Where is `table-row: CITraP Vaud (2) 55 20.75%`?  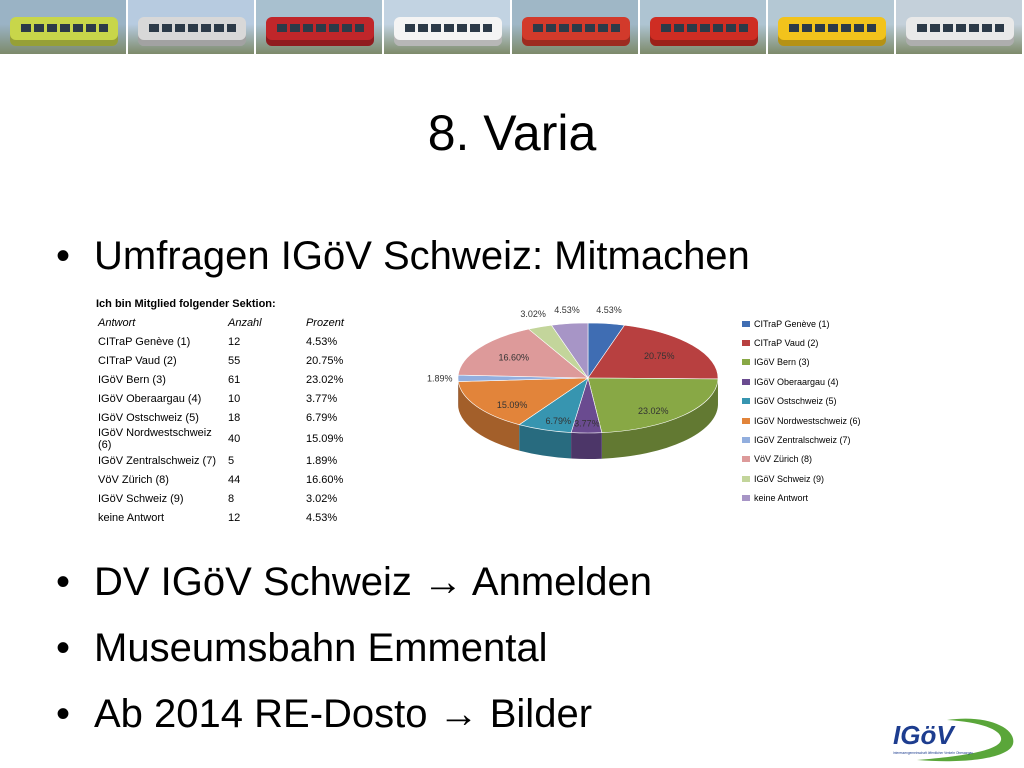
table-row: CITraP Vaud (2) 55 20.75% is located at coordinates (231, 360).